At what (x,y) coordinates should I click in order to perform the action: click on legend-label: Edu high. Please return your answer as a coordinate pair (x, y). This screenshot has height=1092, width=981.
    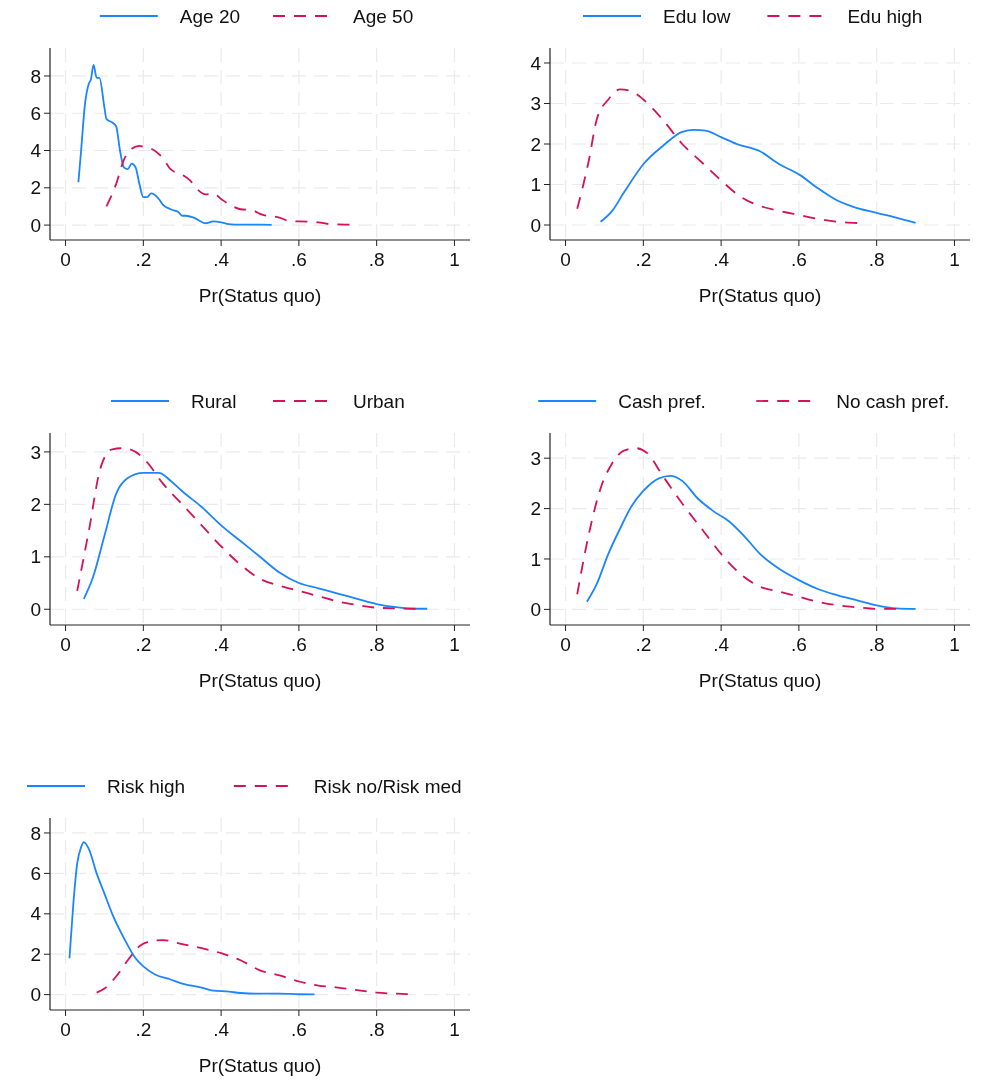
    Looking at the image, I should click on (885, 16).